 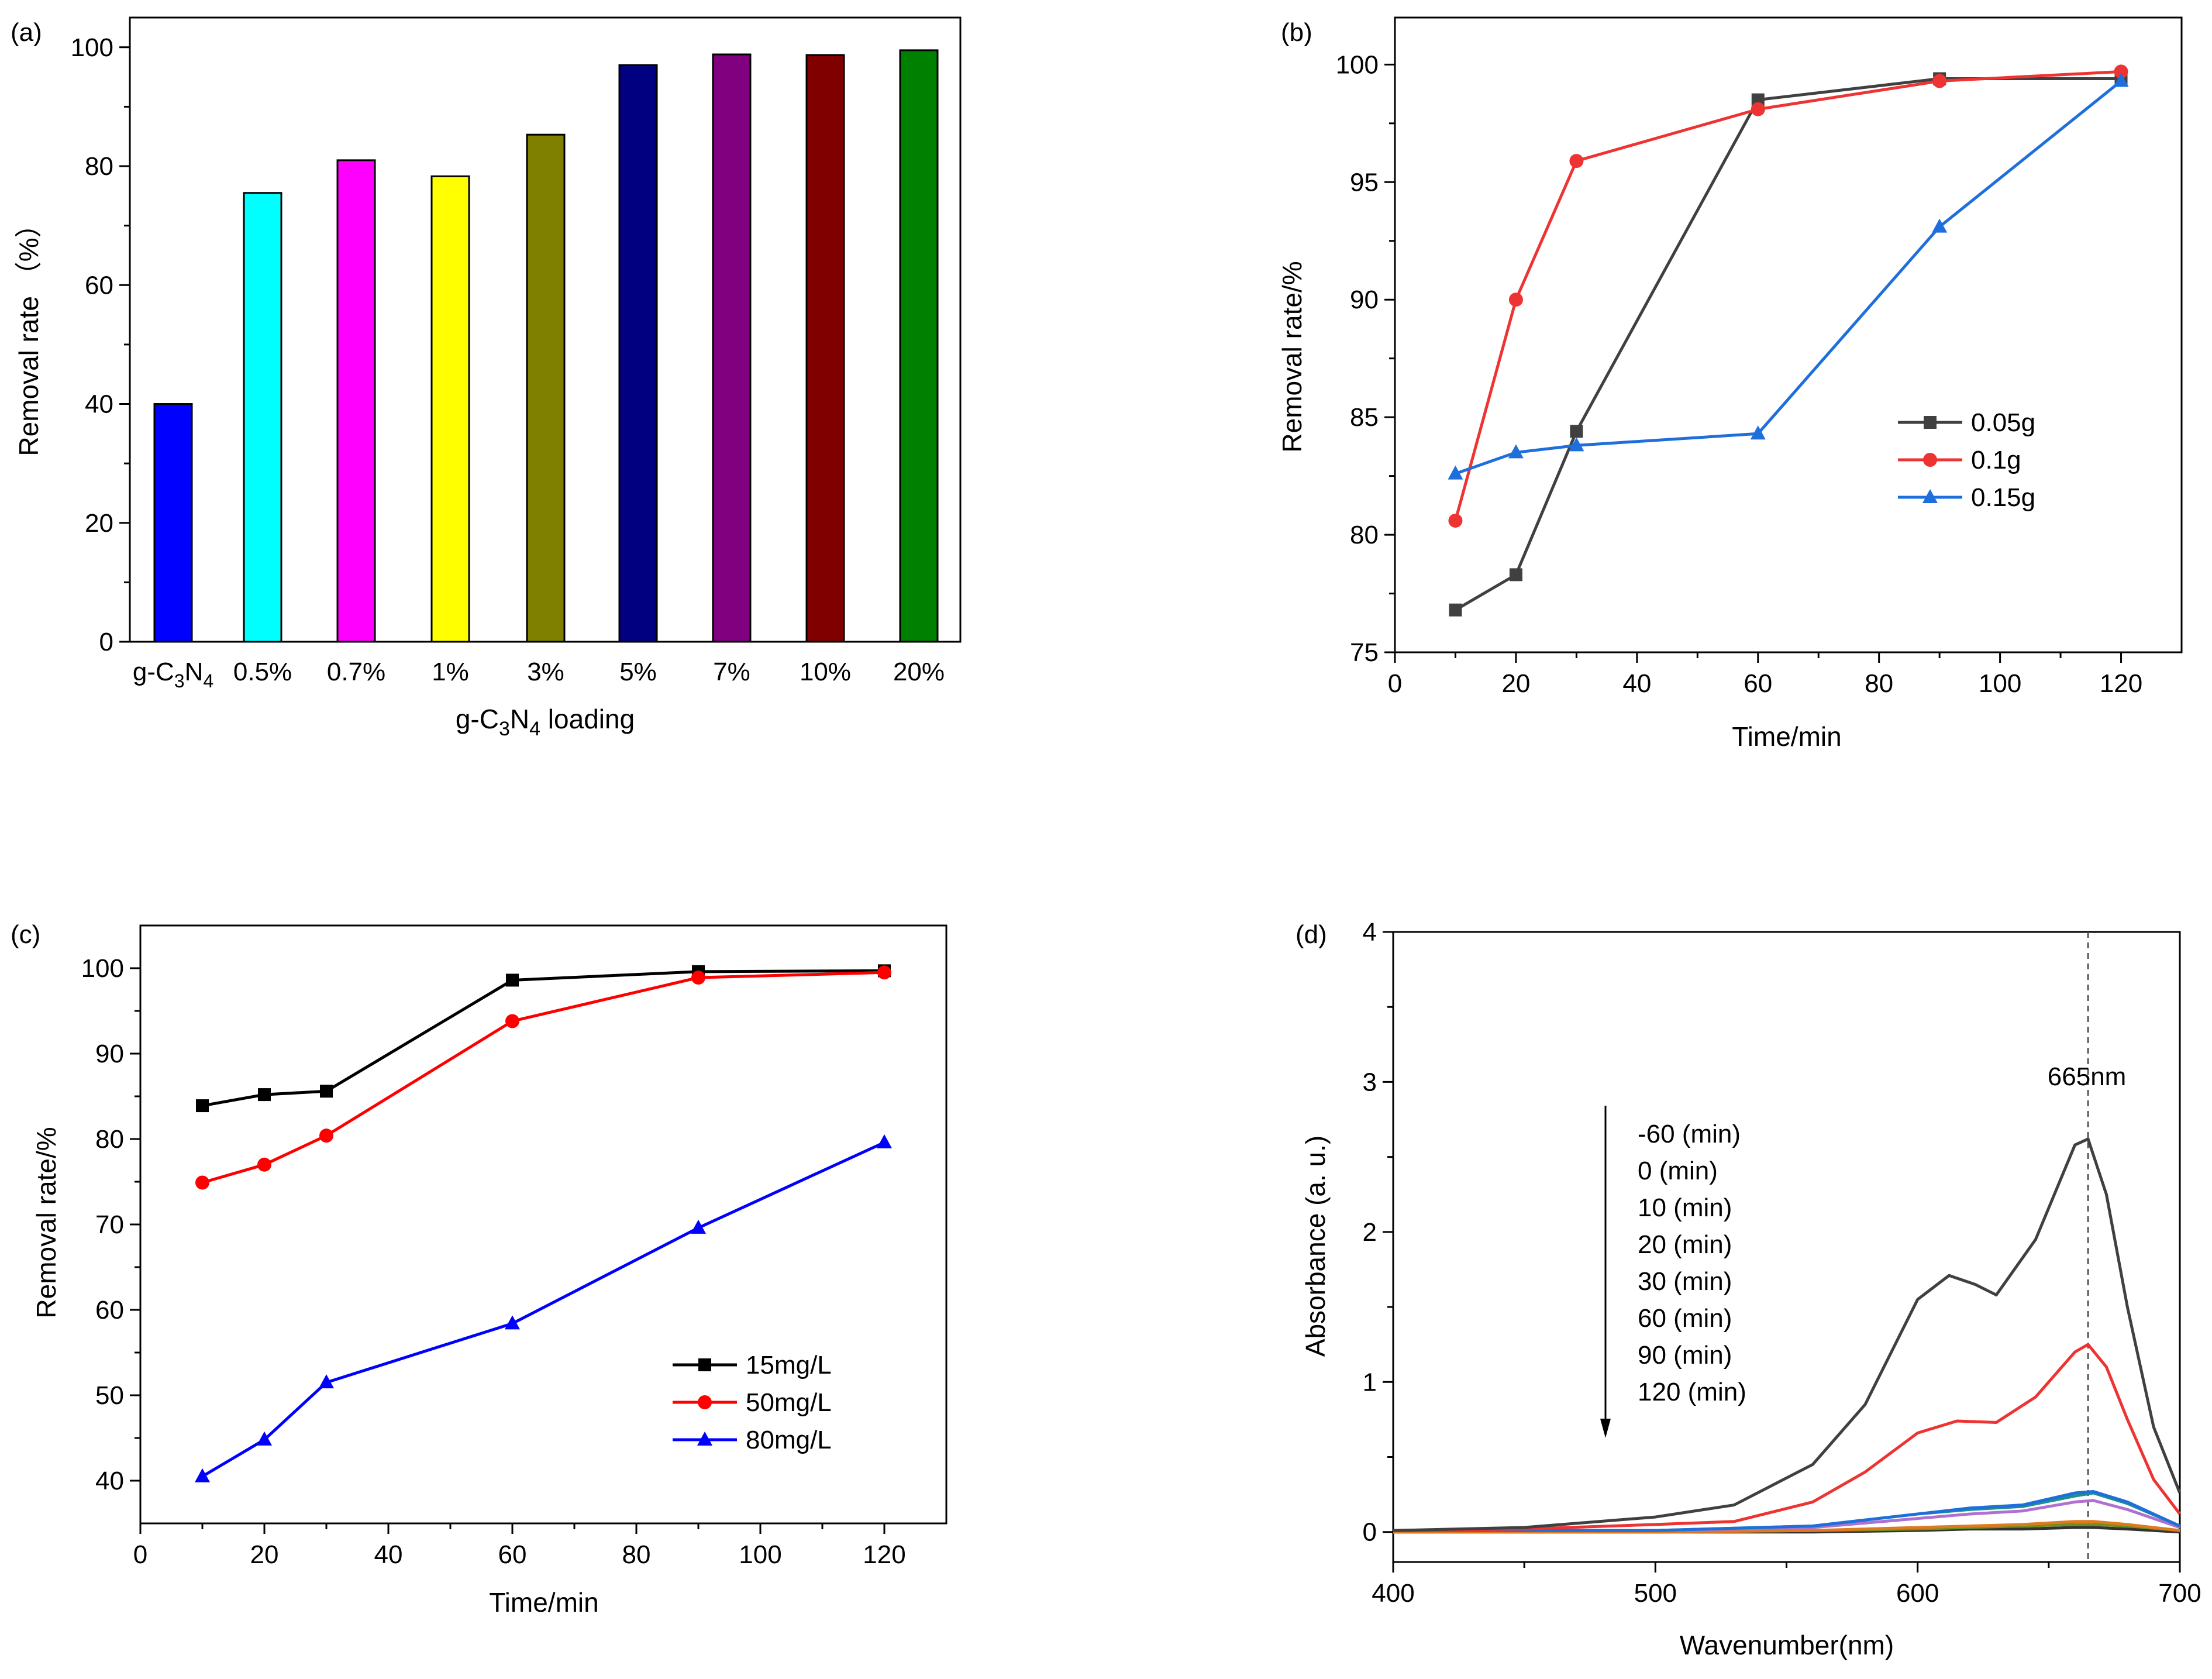 What do you see at coordinates (1364, 299) in the screenshot?
I see `panel-b-y-tick-label: 90` at bounding box center [1364, 299].